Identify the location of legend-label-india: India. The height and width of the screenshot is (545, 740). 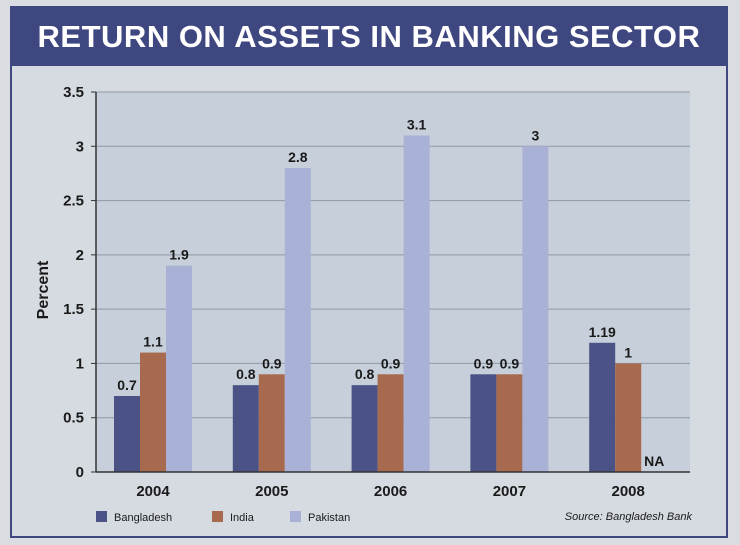
(242, 518).